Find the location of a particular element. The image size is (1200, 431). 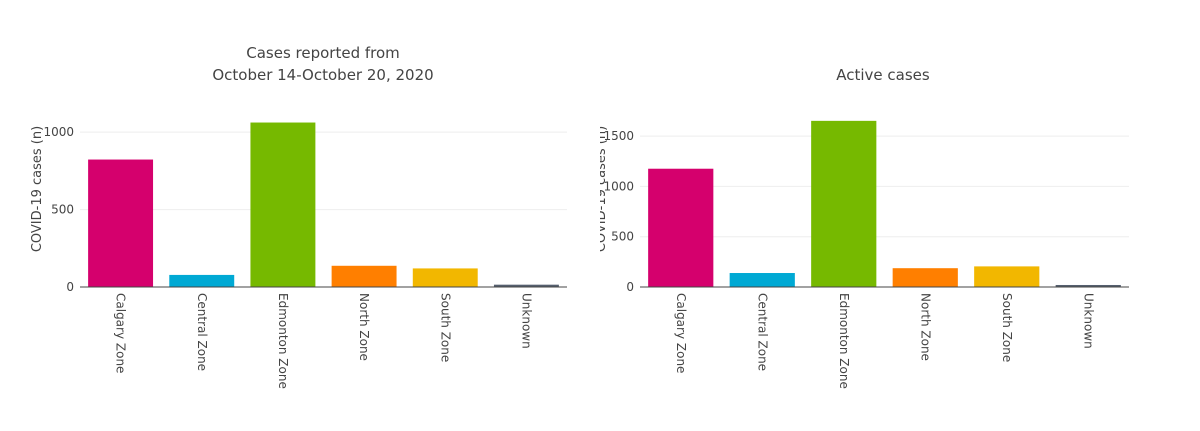

y-tick-label: 1500 is located at coordinates (618, 136).